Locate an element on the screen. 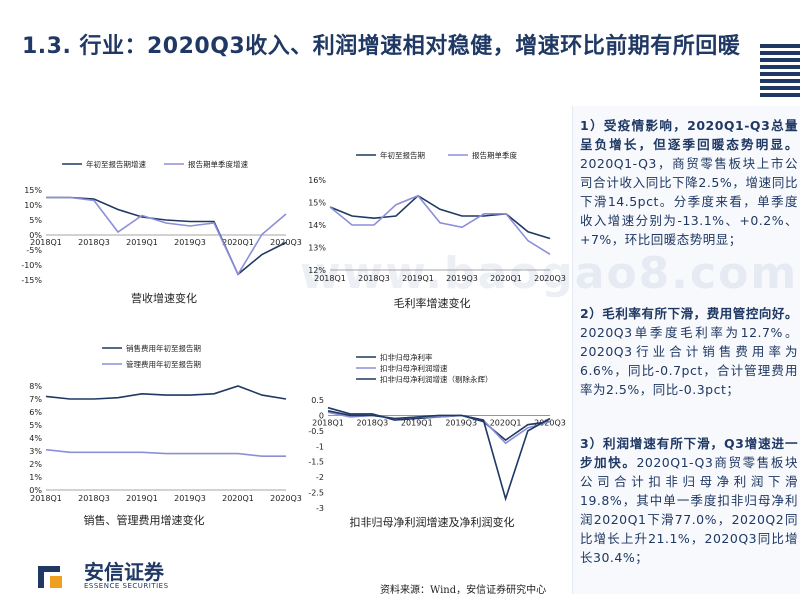 The width and height of the screenshot is (800, 600). legend-label: 年初至报告期增速 is located at coordinates (116, 164).